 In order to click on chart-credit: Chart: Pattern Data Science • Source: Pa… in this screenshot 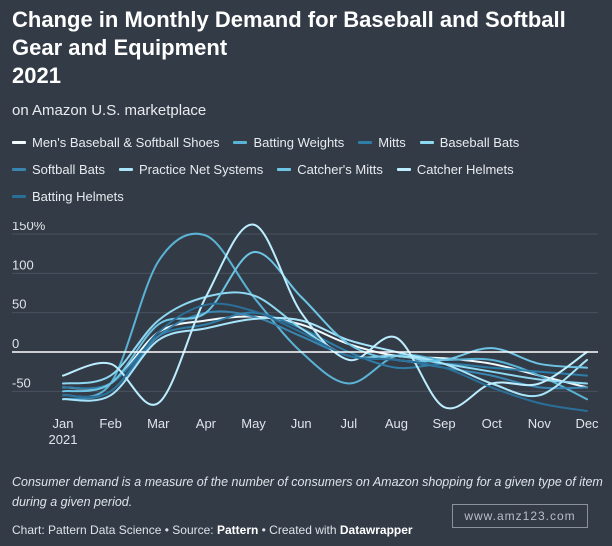, I will do `click(212, 530)`.